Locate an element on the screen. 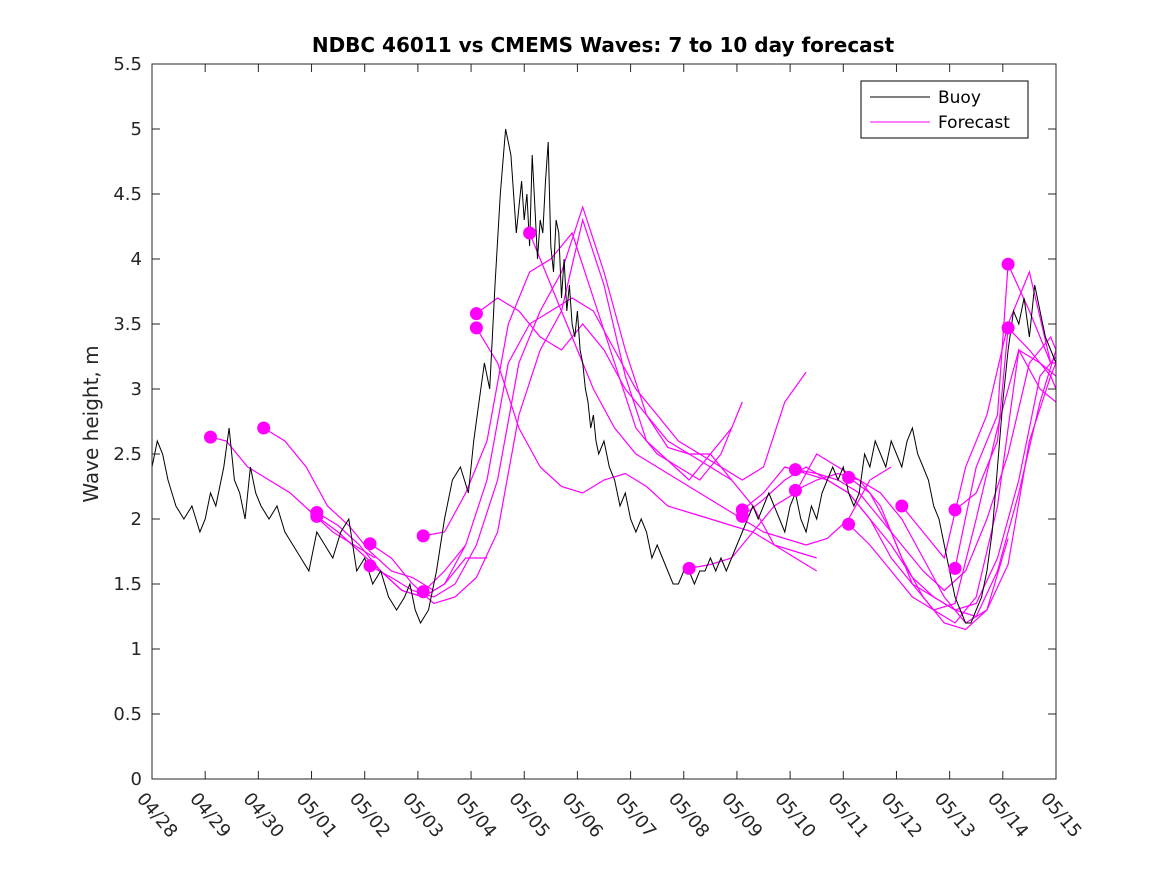  y-tick-label-4: 2 is located at coordinates (136, 519).